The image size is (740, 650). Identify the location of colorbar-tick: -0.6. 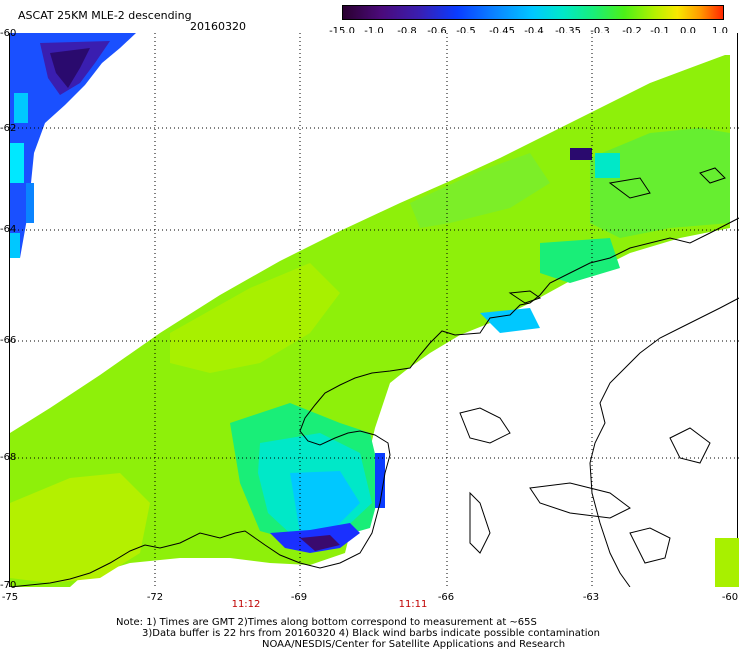
(437, 31).